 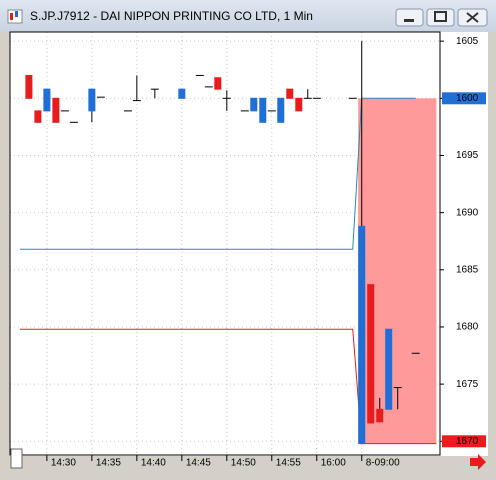 I want to click on close-button, so click(x=472, y=17).